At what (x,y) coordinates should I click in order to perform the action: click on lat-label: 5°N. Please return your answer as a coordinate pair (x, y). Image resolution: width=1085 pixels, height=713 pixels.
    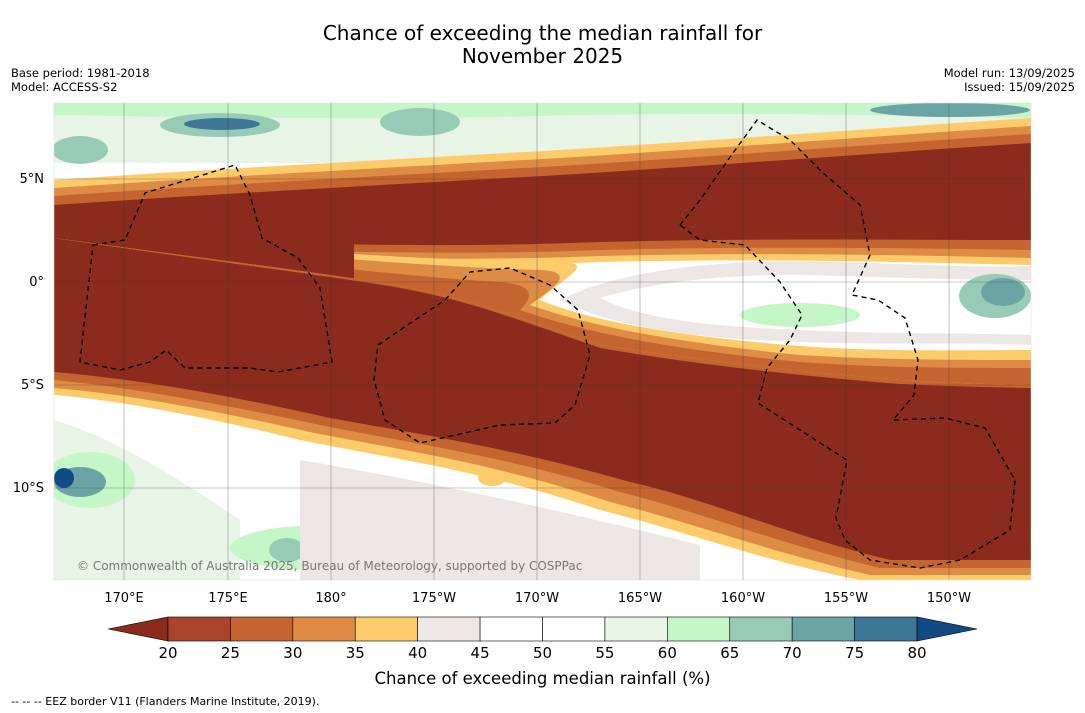
    Looking at the image, I should click on (32, 179).